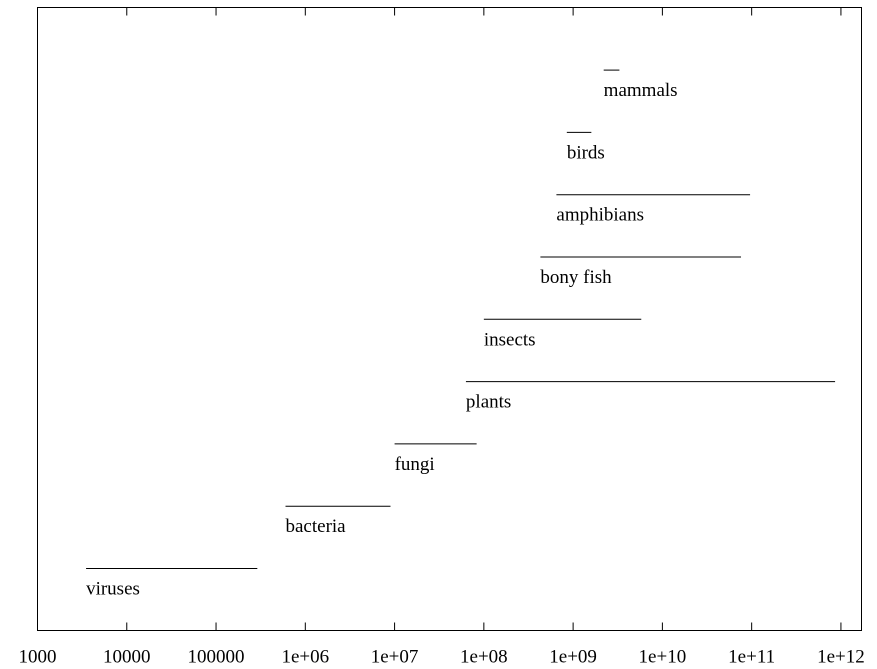 The height and width of the screenshot is (669, 877). I want to click on range-label: mammals, so click(641, 90).